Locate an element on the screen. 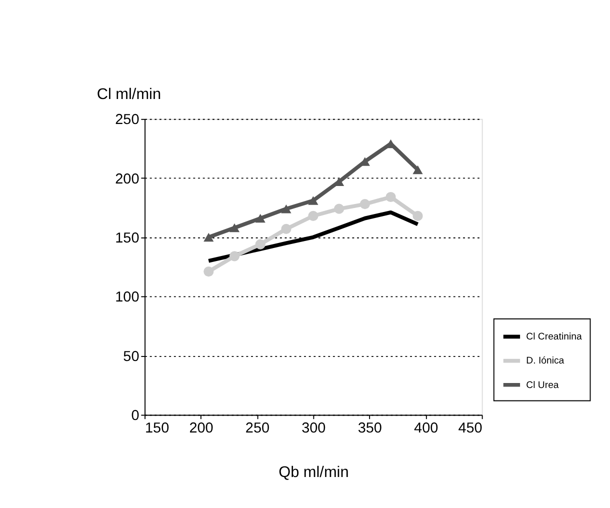 The width and height of the screenshot is (610, 508). x-tick-label: 450 is located at coordinates (470, 428).